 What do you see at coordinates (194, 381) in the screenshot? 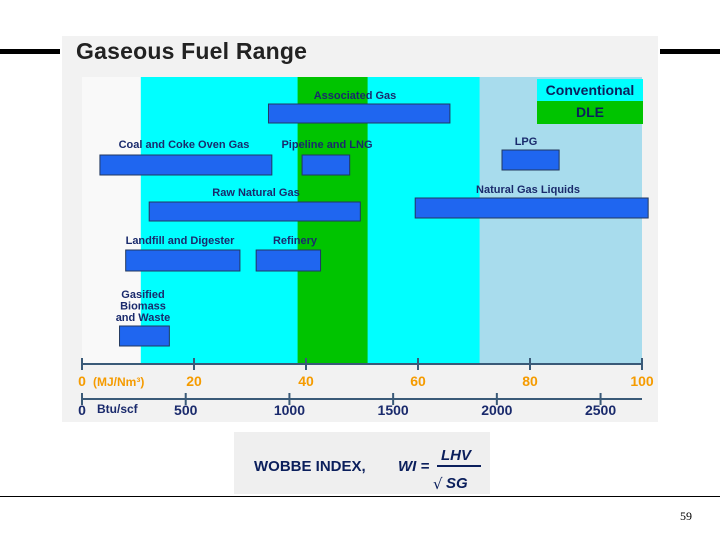
I see `primary-tick-label-20: 20` at bounding box center [194, 381].